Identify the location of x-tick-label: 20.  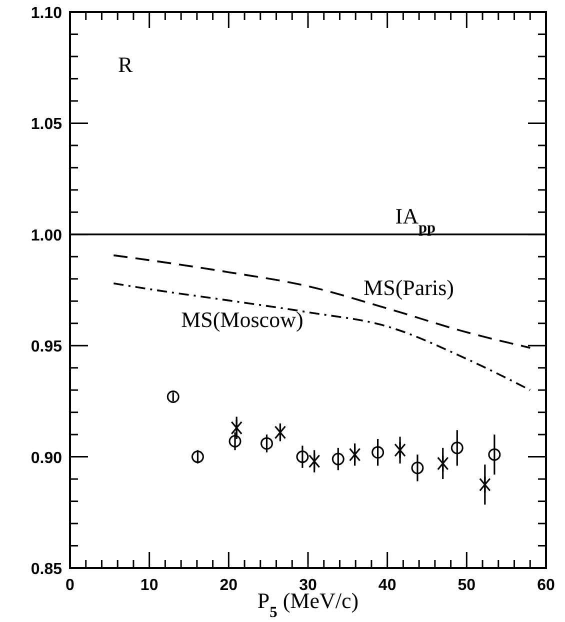
(229, 585).